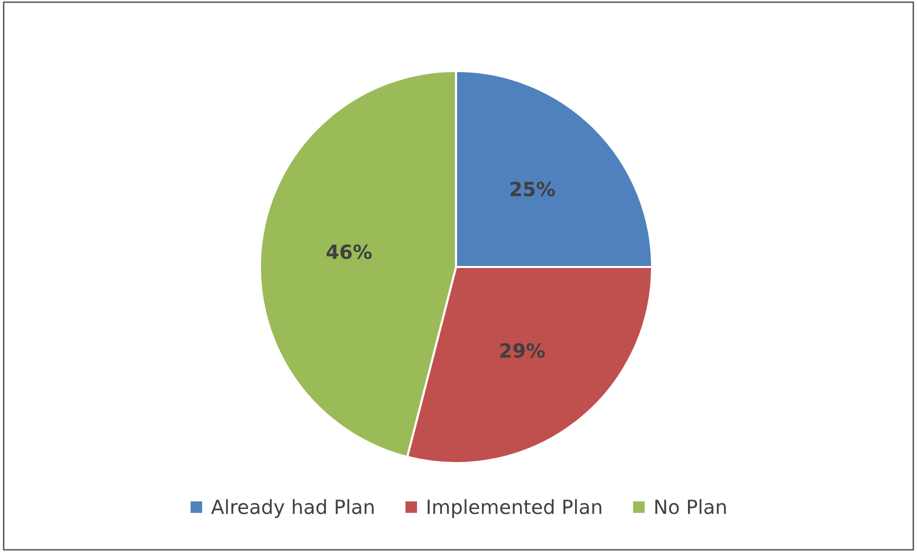  What do you see at coordinates (690, 506) in the screenshot?
I see `legend-label: No Plan` at bounding box center [690, 506].